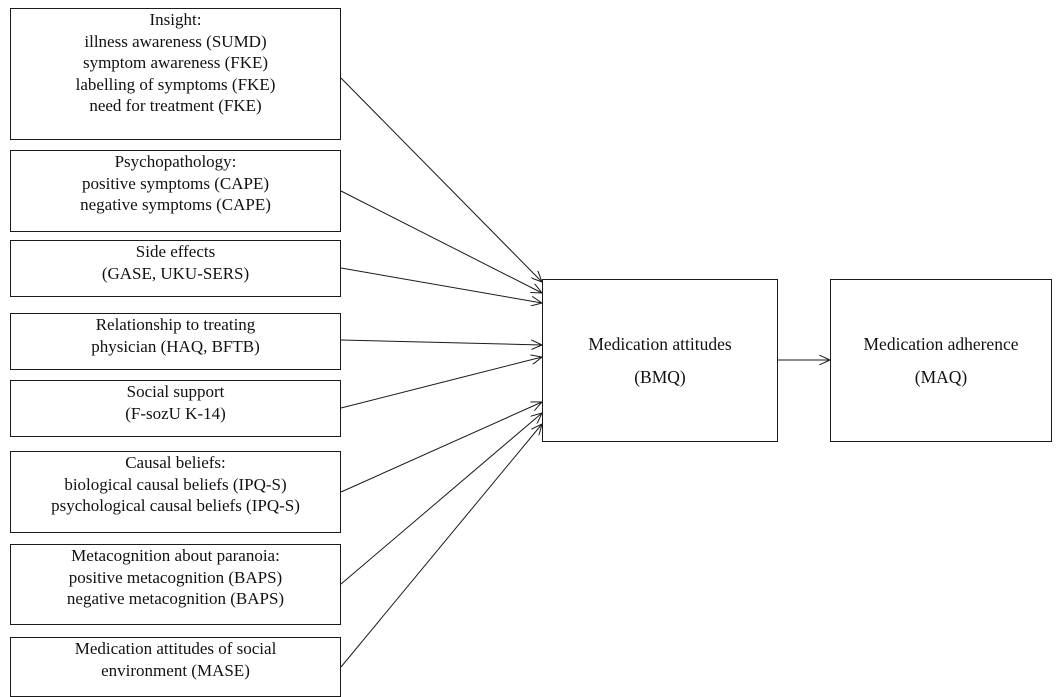 Image resolution: width=1060 pixels, height=697 pixels. What do you see at coordinates (175, 324) in the screenshot?
I see `box-title: Relationship to treating` at bounding box center [175, 324].